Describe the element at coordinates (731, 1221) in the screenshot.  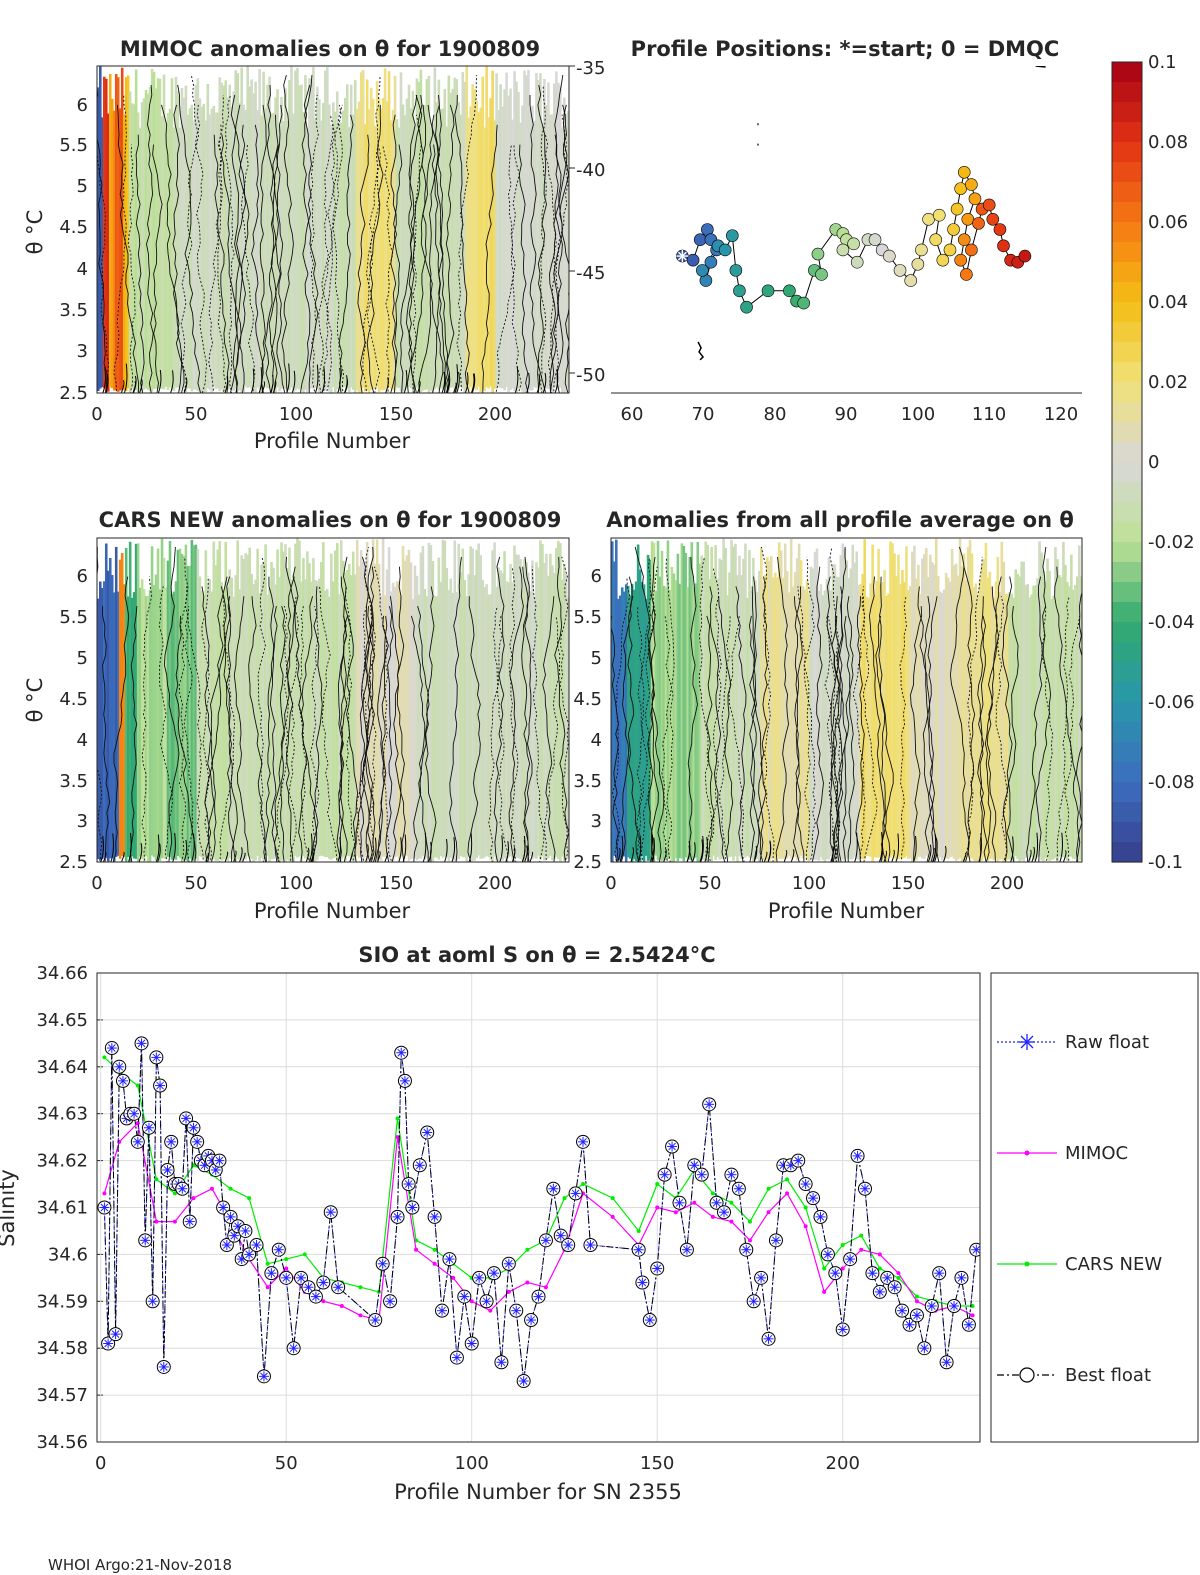
I see `mimoc-point` at that location.